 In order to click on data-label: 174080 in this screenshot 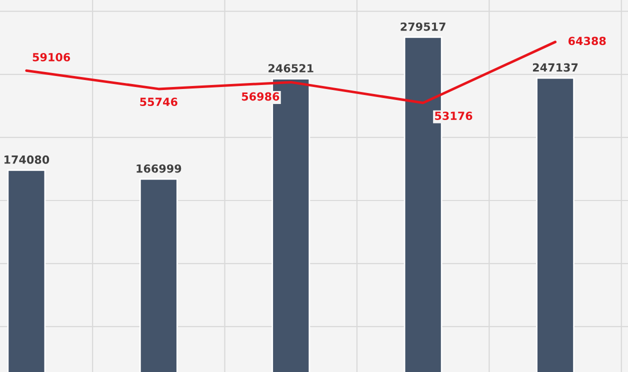, I will do `click(27, 159)`.